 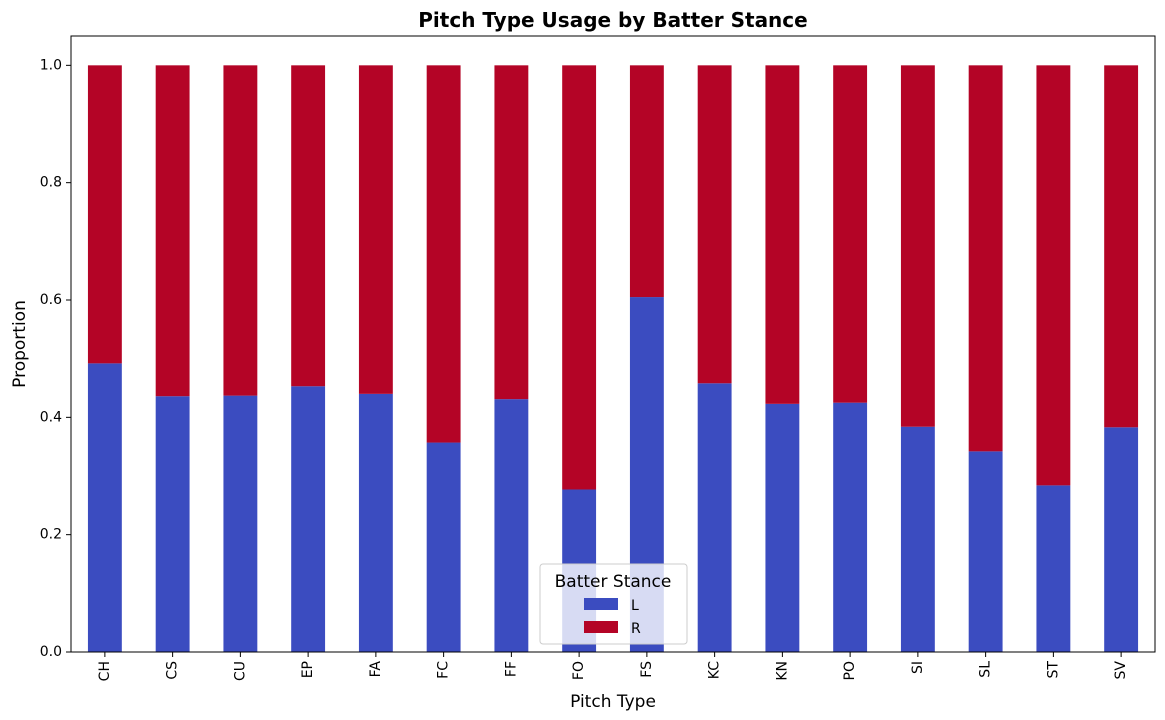 What do you see at coordinates (646, 181) in the screenshot?
I see `bar-fs-r` at bounding box center [646, 181].